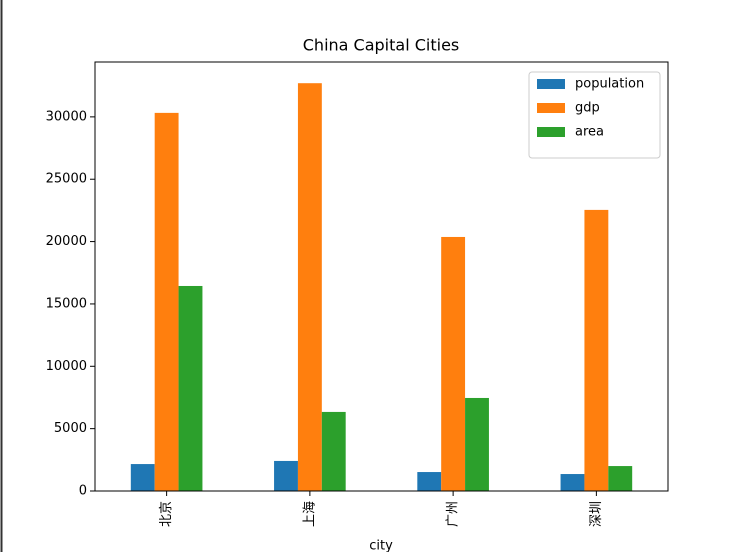  What do you see at coordinates (309, 514) in the screenshot?
I see `x-tick-label: 上海` at bounding box center [309, 514].